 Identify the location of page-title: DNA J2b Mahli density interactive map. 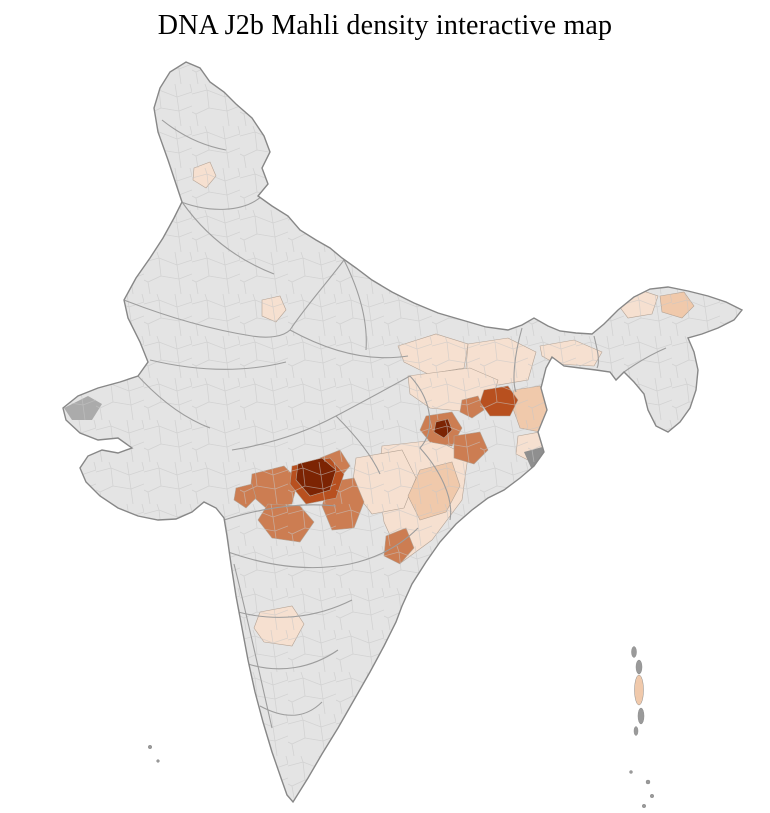
(385, 25).